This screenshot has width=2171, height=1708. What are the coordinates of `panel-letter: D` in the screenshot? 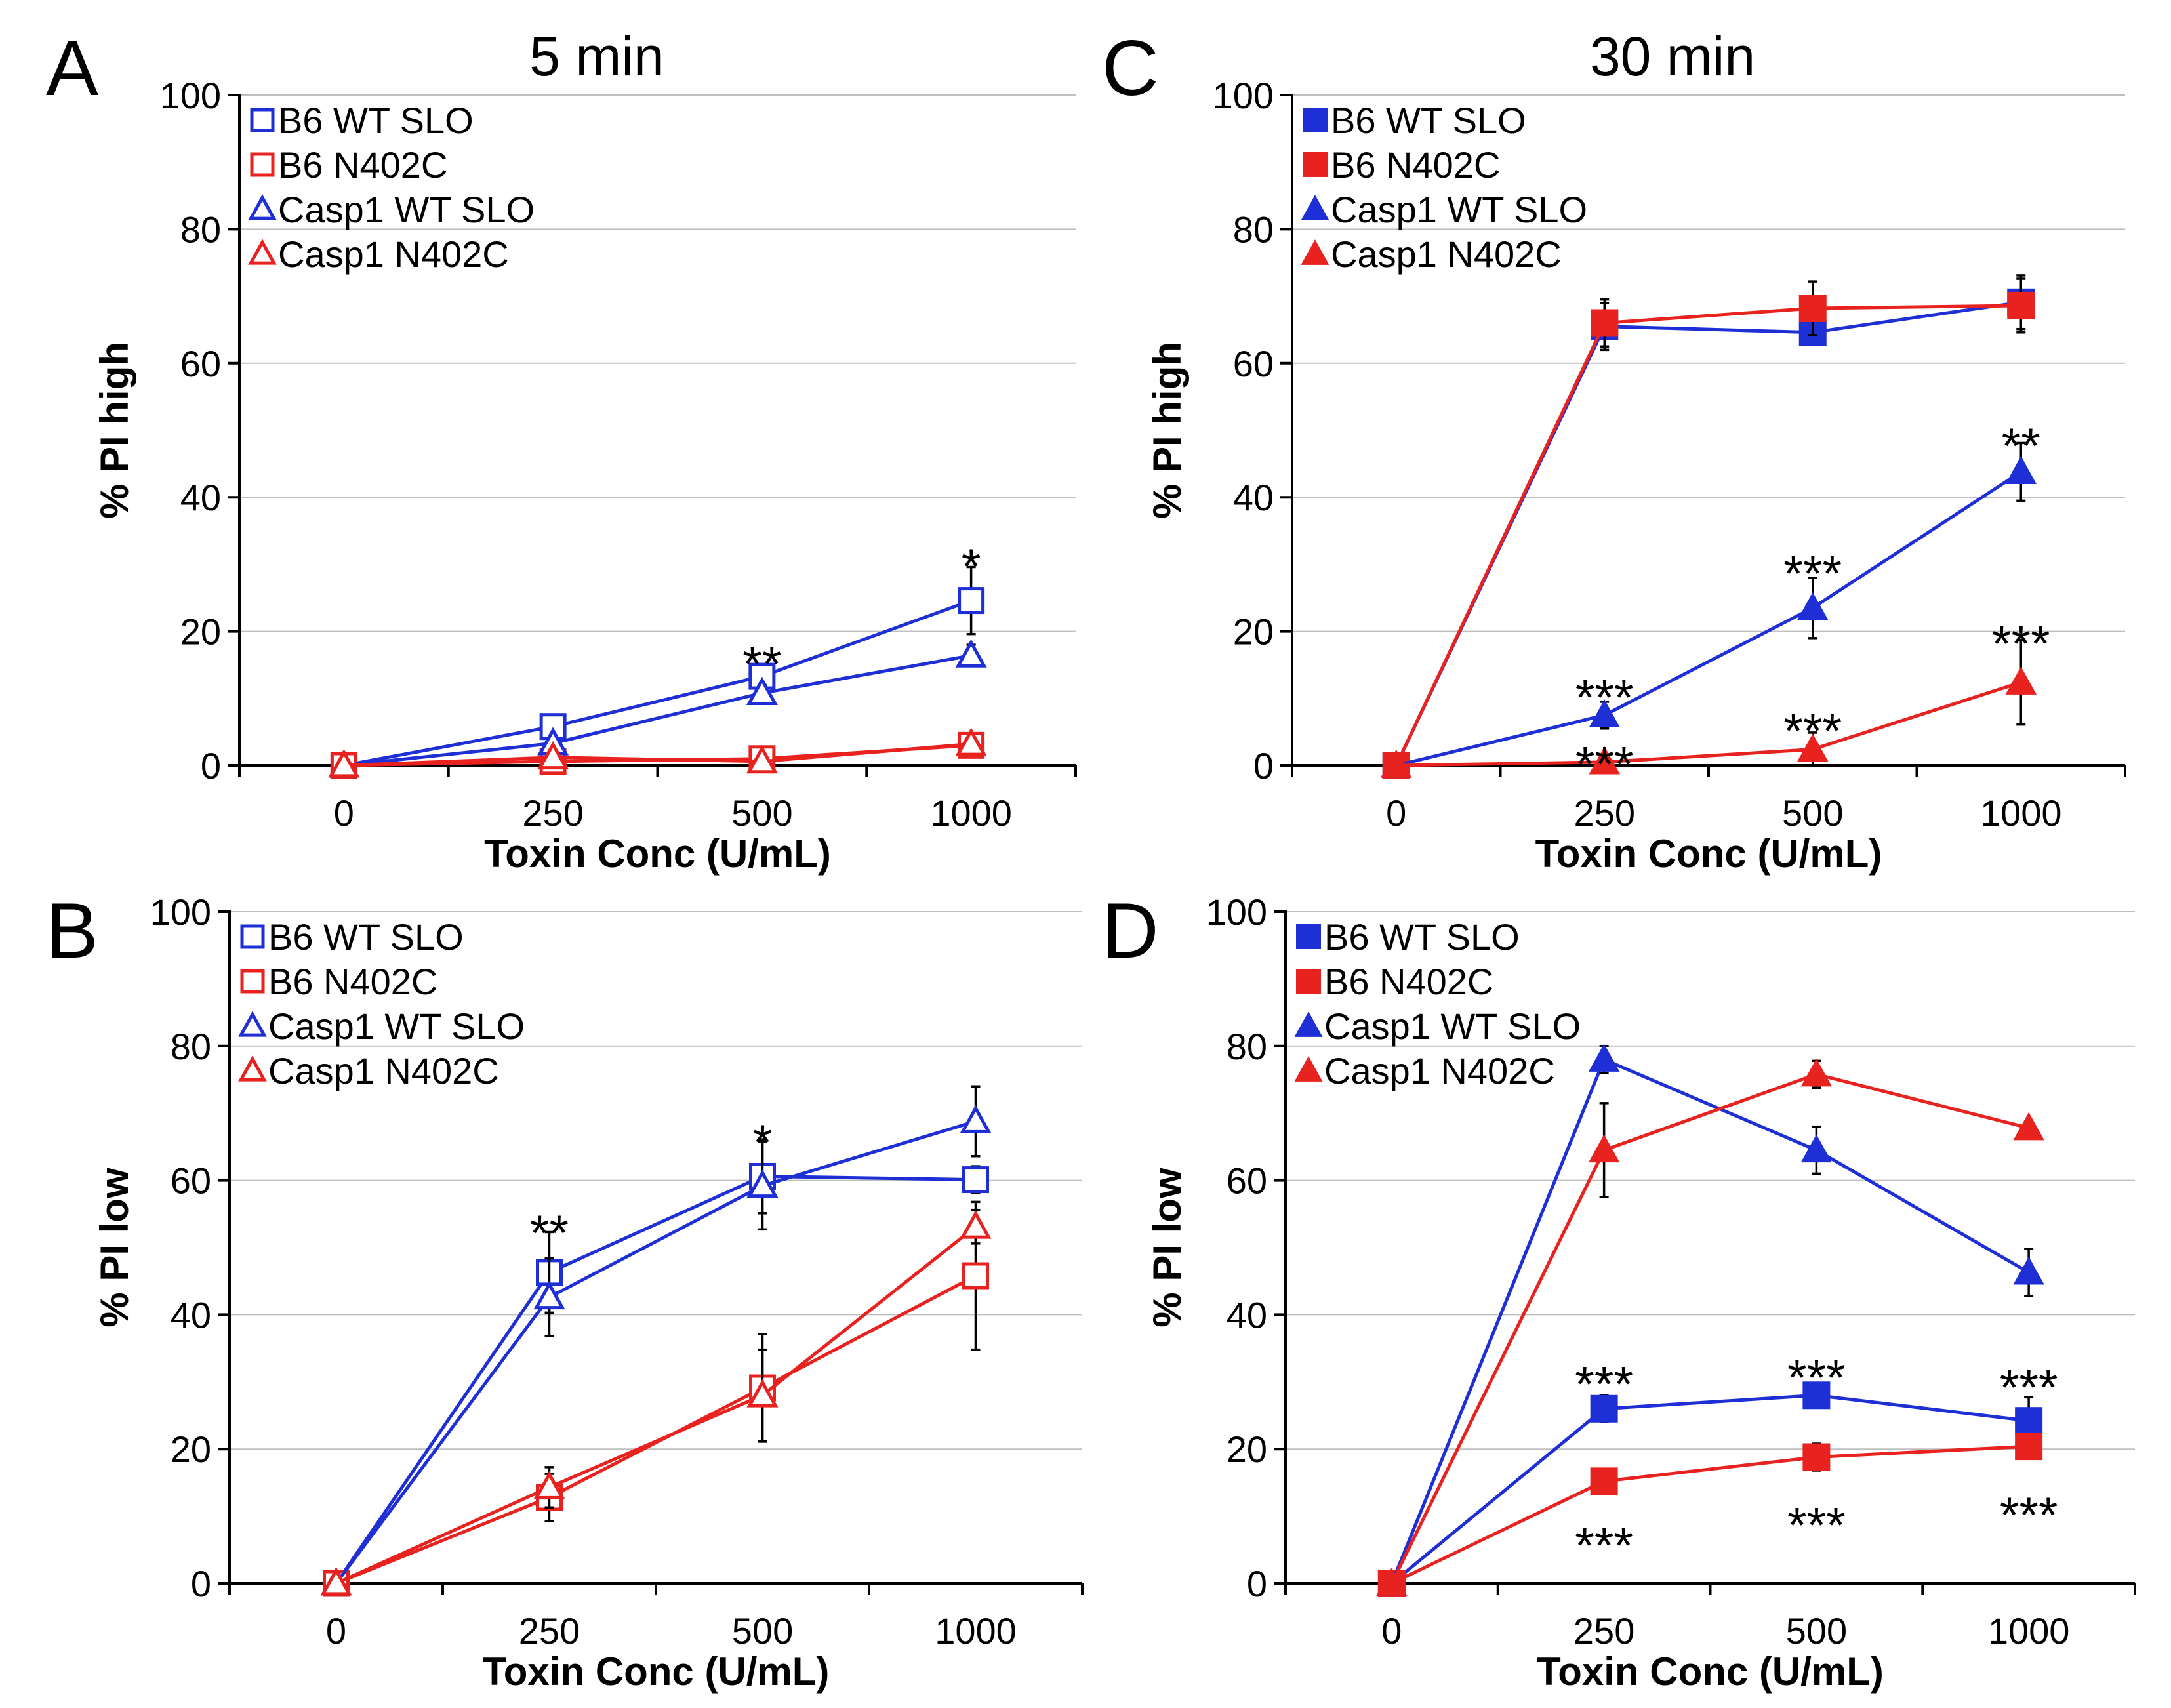 It's located at (1130, 931).